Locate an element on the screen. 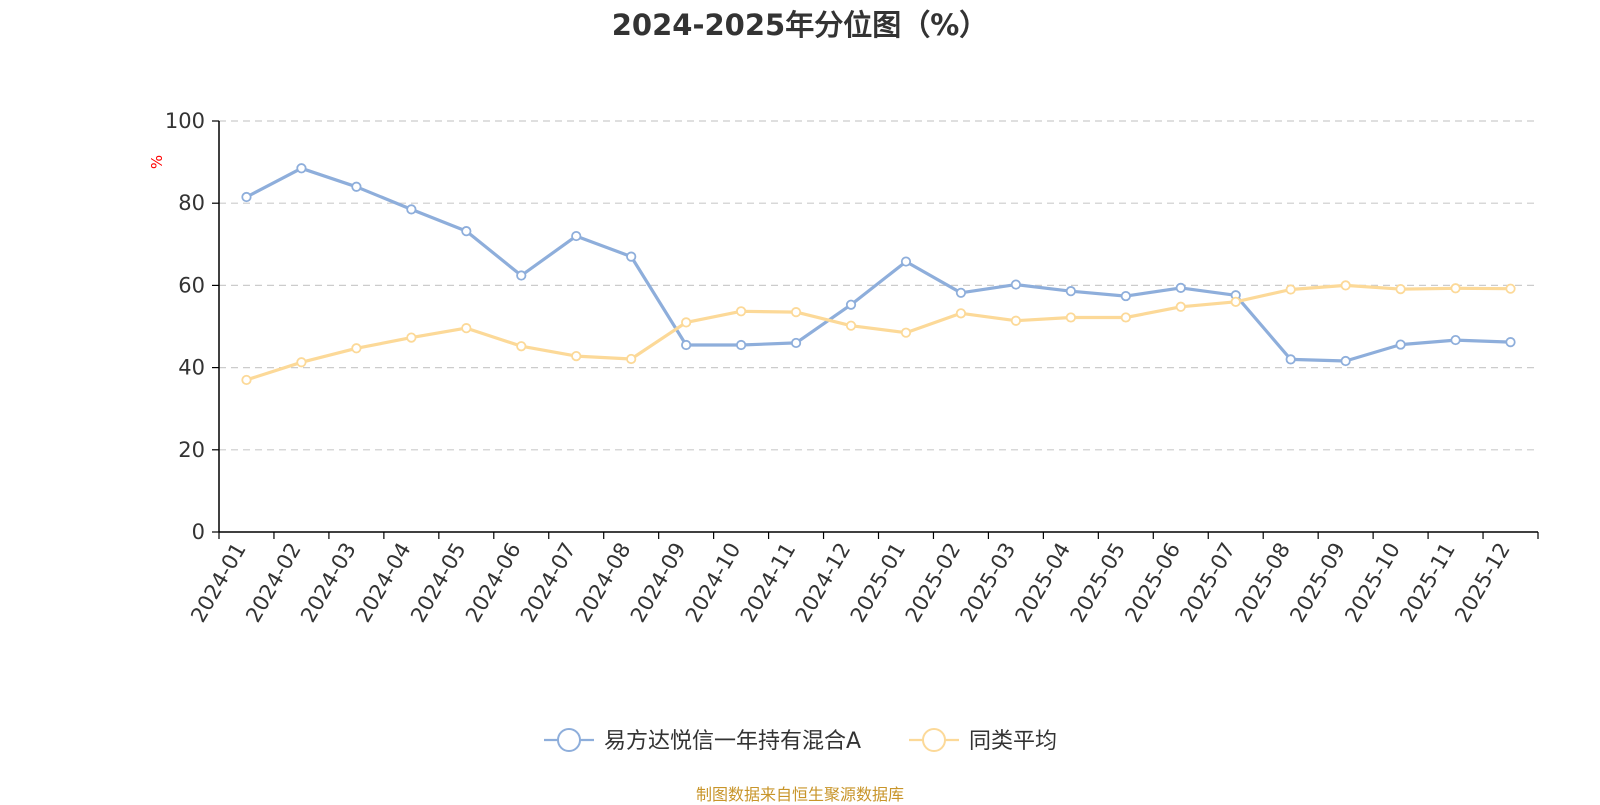  legend-label-2: 同类平均 is located at coordinates (1013, 741).